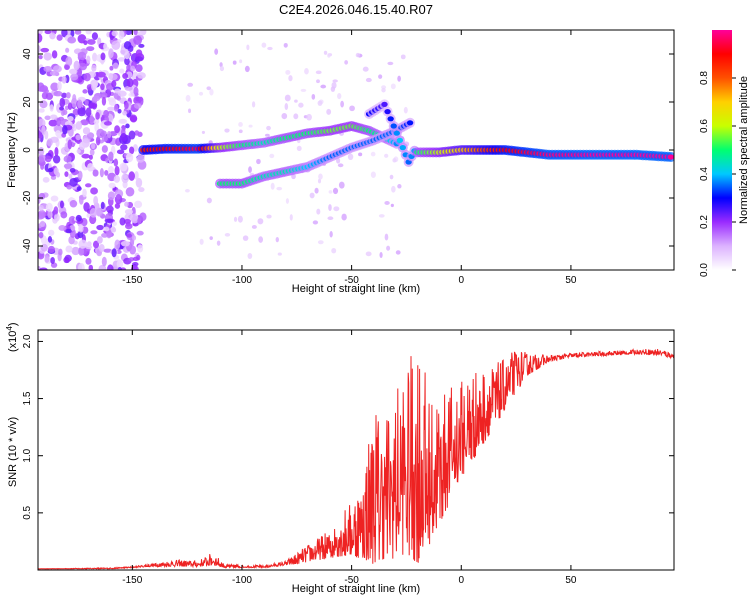 The height and width of the screenshot is (600, 750). Describe the element at coordinates (27, 197) in the screenshot. I see `y-tick-label: -20` at that location.